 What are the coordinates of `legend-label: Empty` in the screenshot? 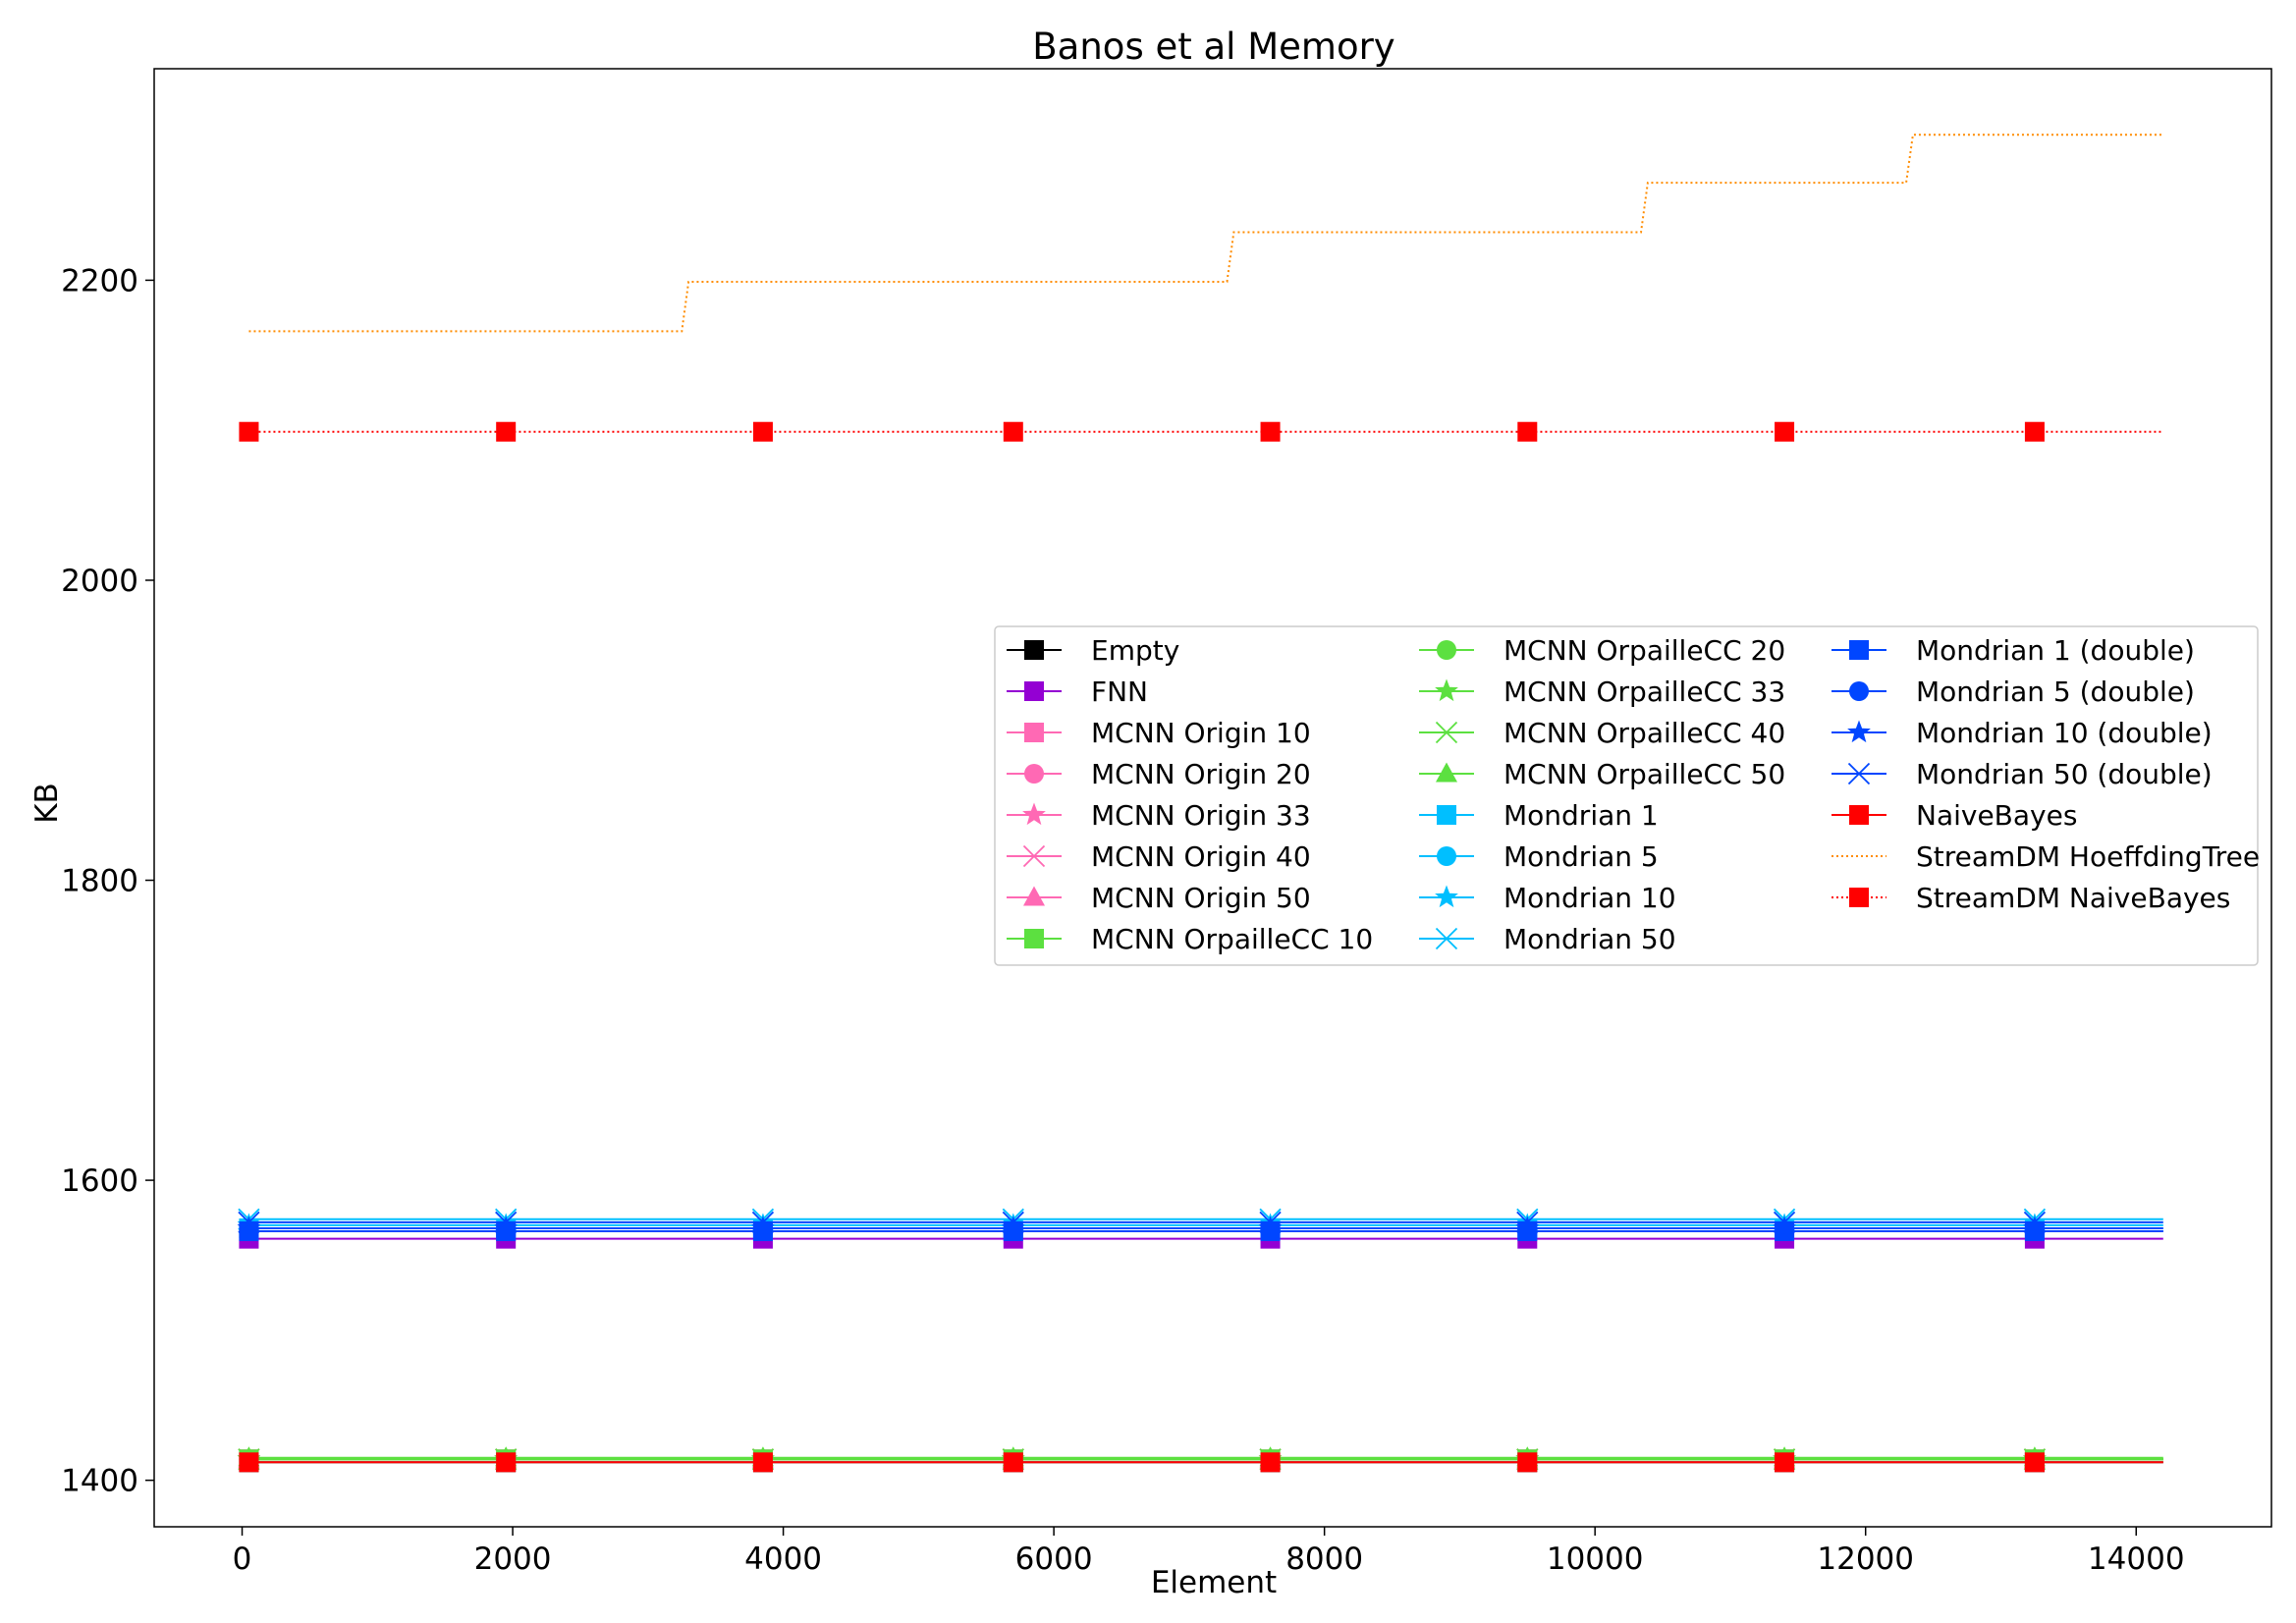 It's located at (1135, 650).